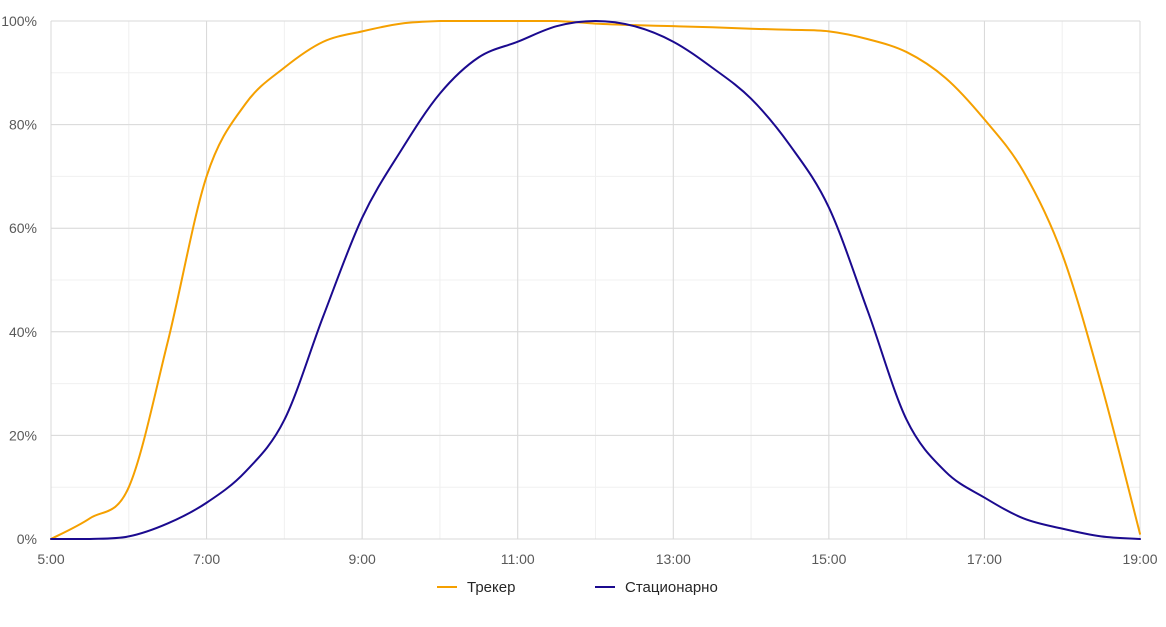 This screenshot has height=627, width=1166. Describe the element at coordinates (597, 559) in the screenshot. I see `x-axis-tick-labels: 5:00 7:00 9:00 11:00 13:00 15:00 17:00 19:00` at that location.